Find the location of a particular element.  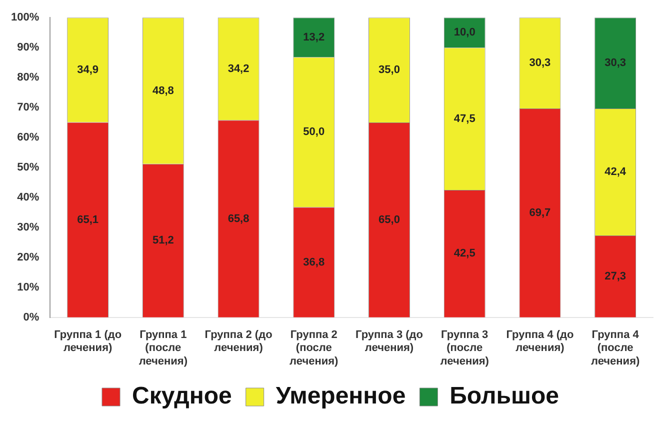

x-tick-label: Группа 4 (после лечения) is located at coordinates (615, 348).